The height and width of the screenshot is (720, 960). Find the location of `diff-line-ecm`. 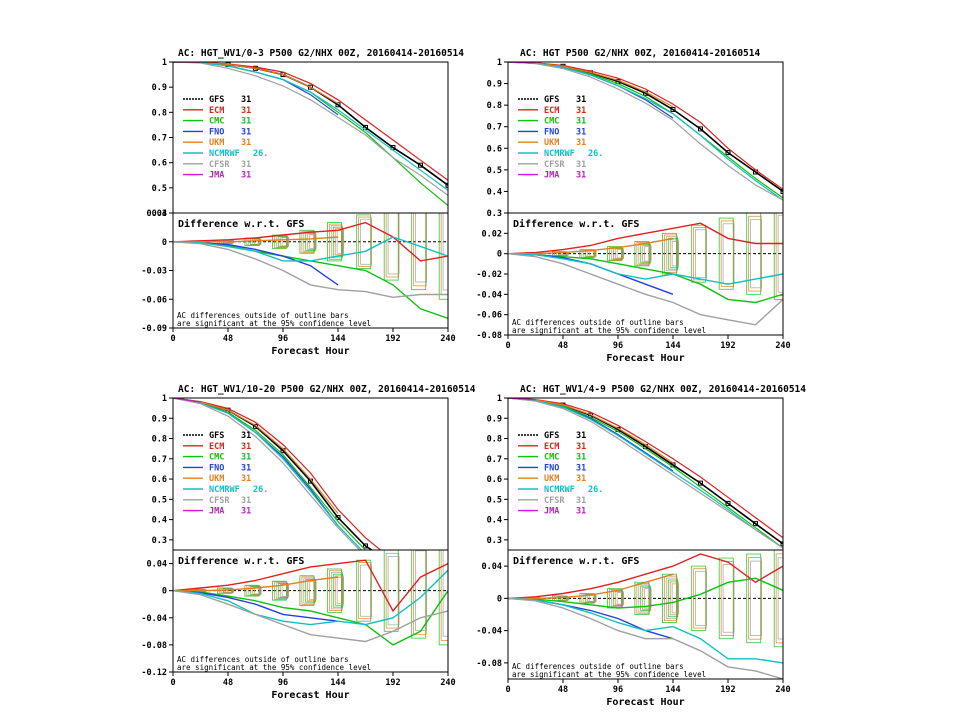

diff-line-ecm is located at coordinates (645, 576).